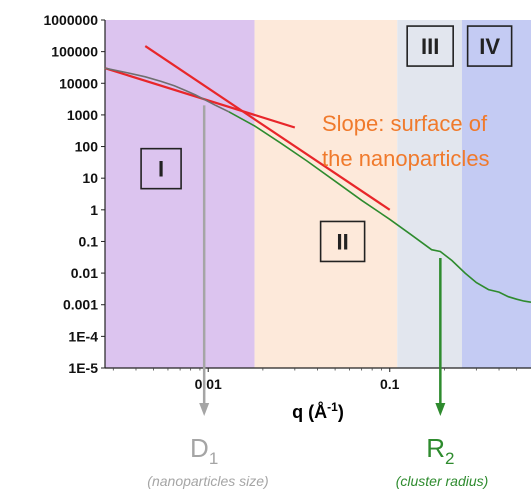 The width and height of the screenshot is (531, 495). I want to click on r2-subscript: 2, so click(449, 458).